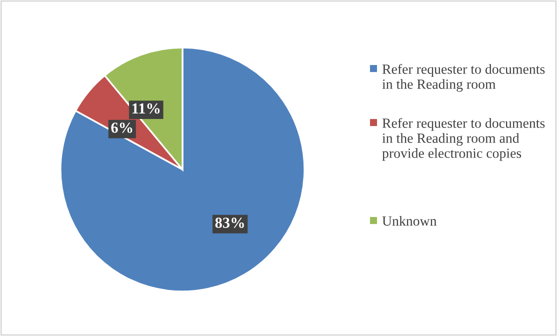 The image size is (557, 336). I want to click on legend-label: Refer requester to documents in the Reading room, so click(463, 78).